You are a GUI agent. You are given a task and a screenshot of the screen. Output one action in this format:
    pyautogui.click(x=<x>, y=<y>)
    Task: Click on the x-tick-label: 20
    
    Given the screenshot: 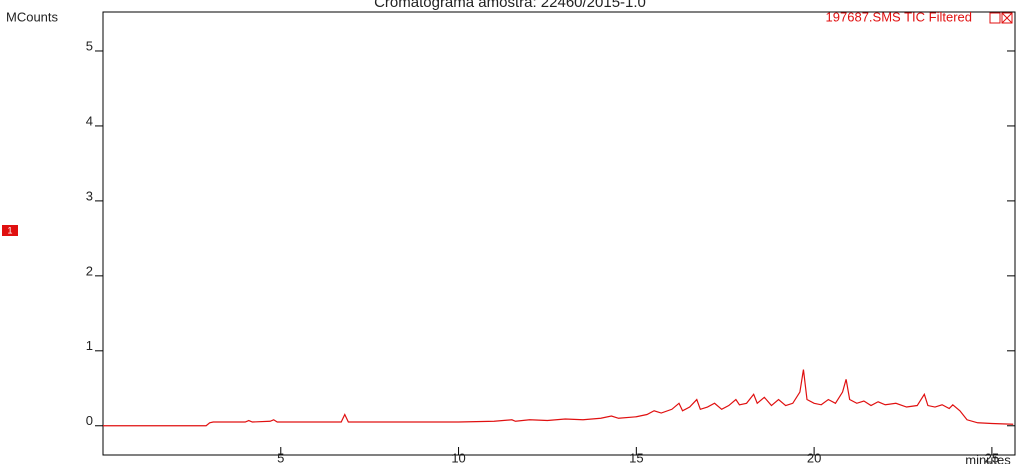 What is the action you would take?
    pyautogui.click(x=814, y=457)
    